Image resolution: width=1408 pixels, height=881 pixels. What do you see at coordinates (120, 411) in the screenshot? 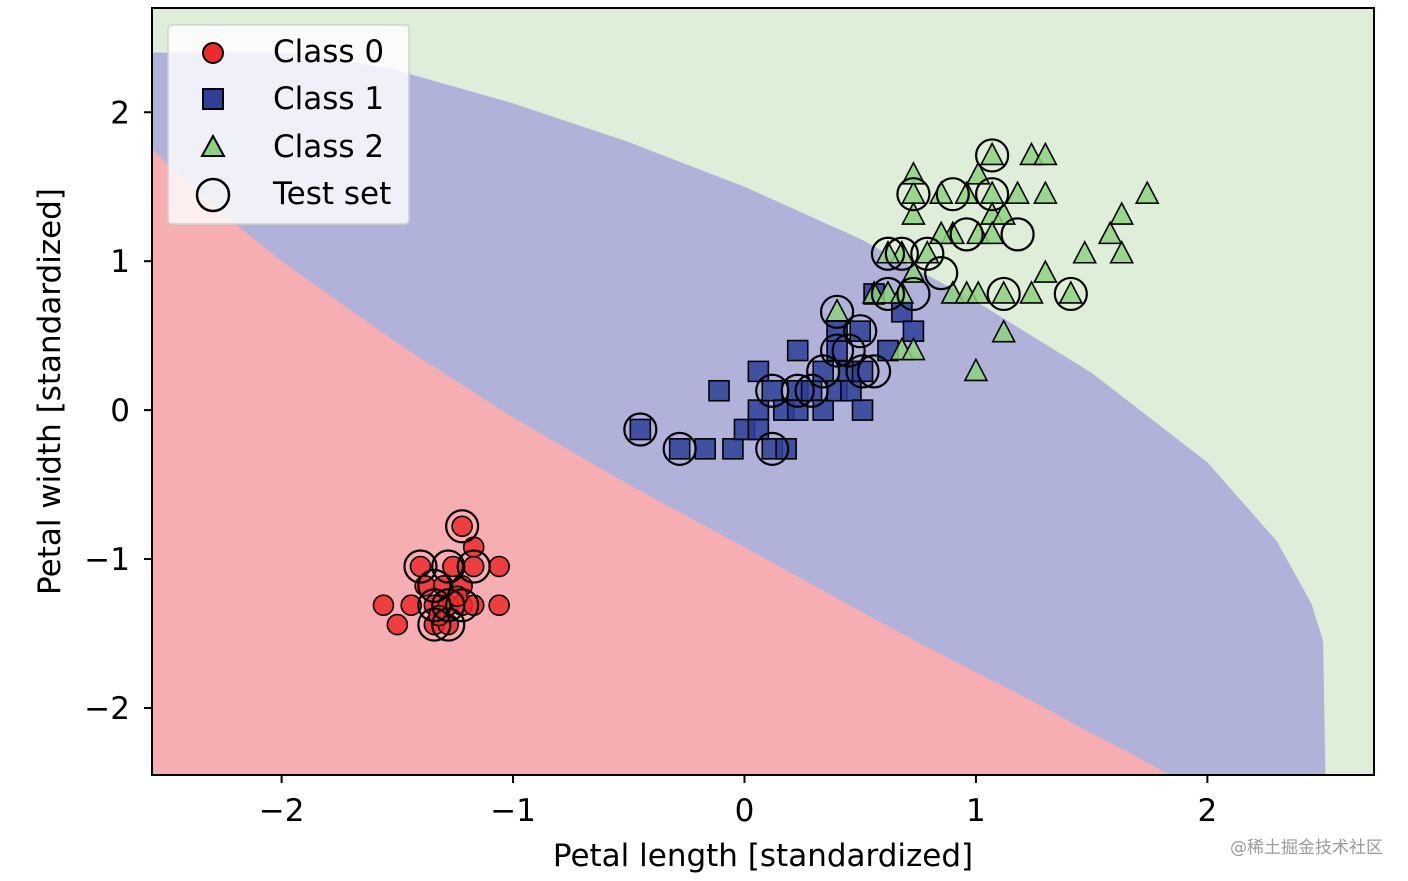
I see `y-tick-label: 0` at bounding box center [120, 411].